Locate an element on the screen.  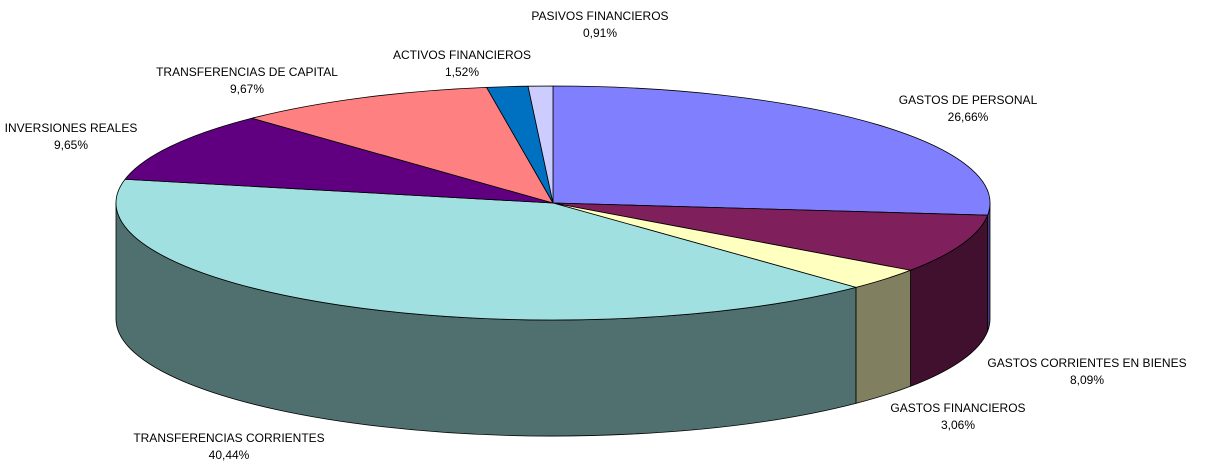
slice-label: TRANSFERENCIAS CORRIENTES is located at coordinates (228, 438).